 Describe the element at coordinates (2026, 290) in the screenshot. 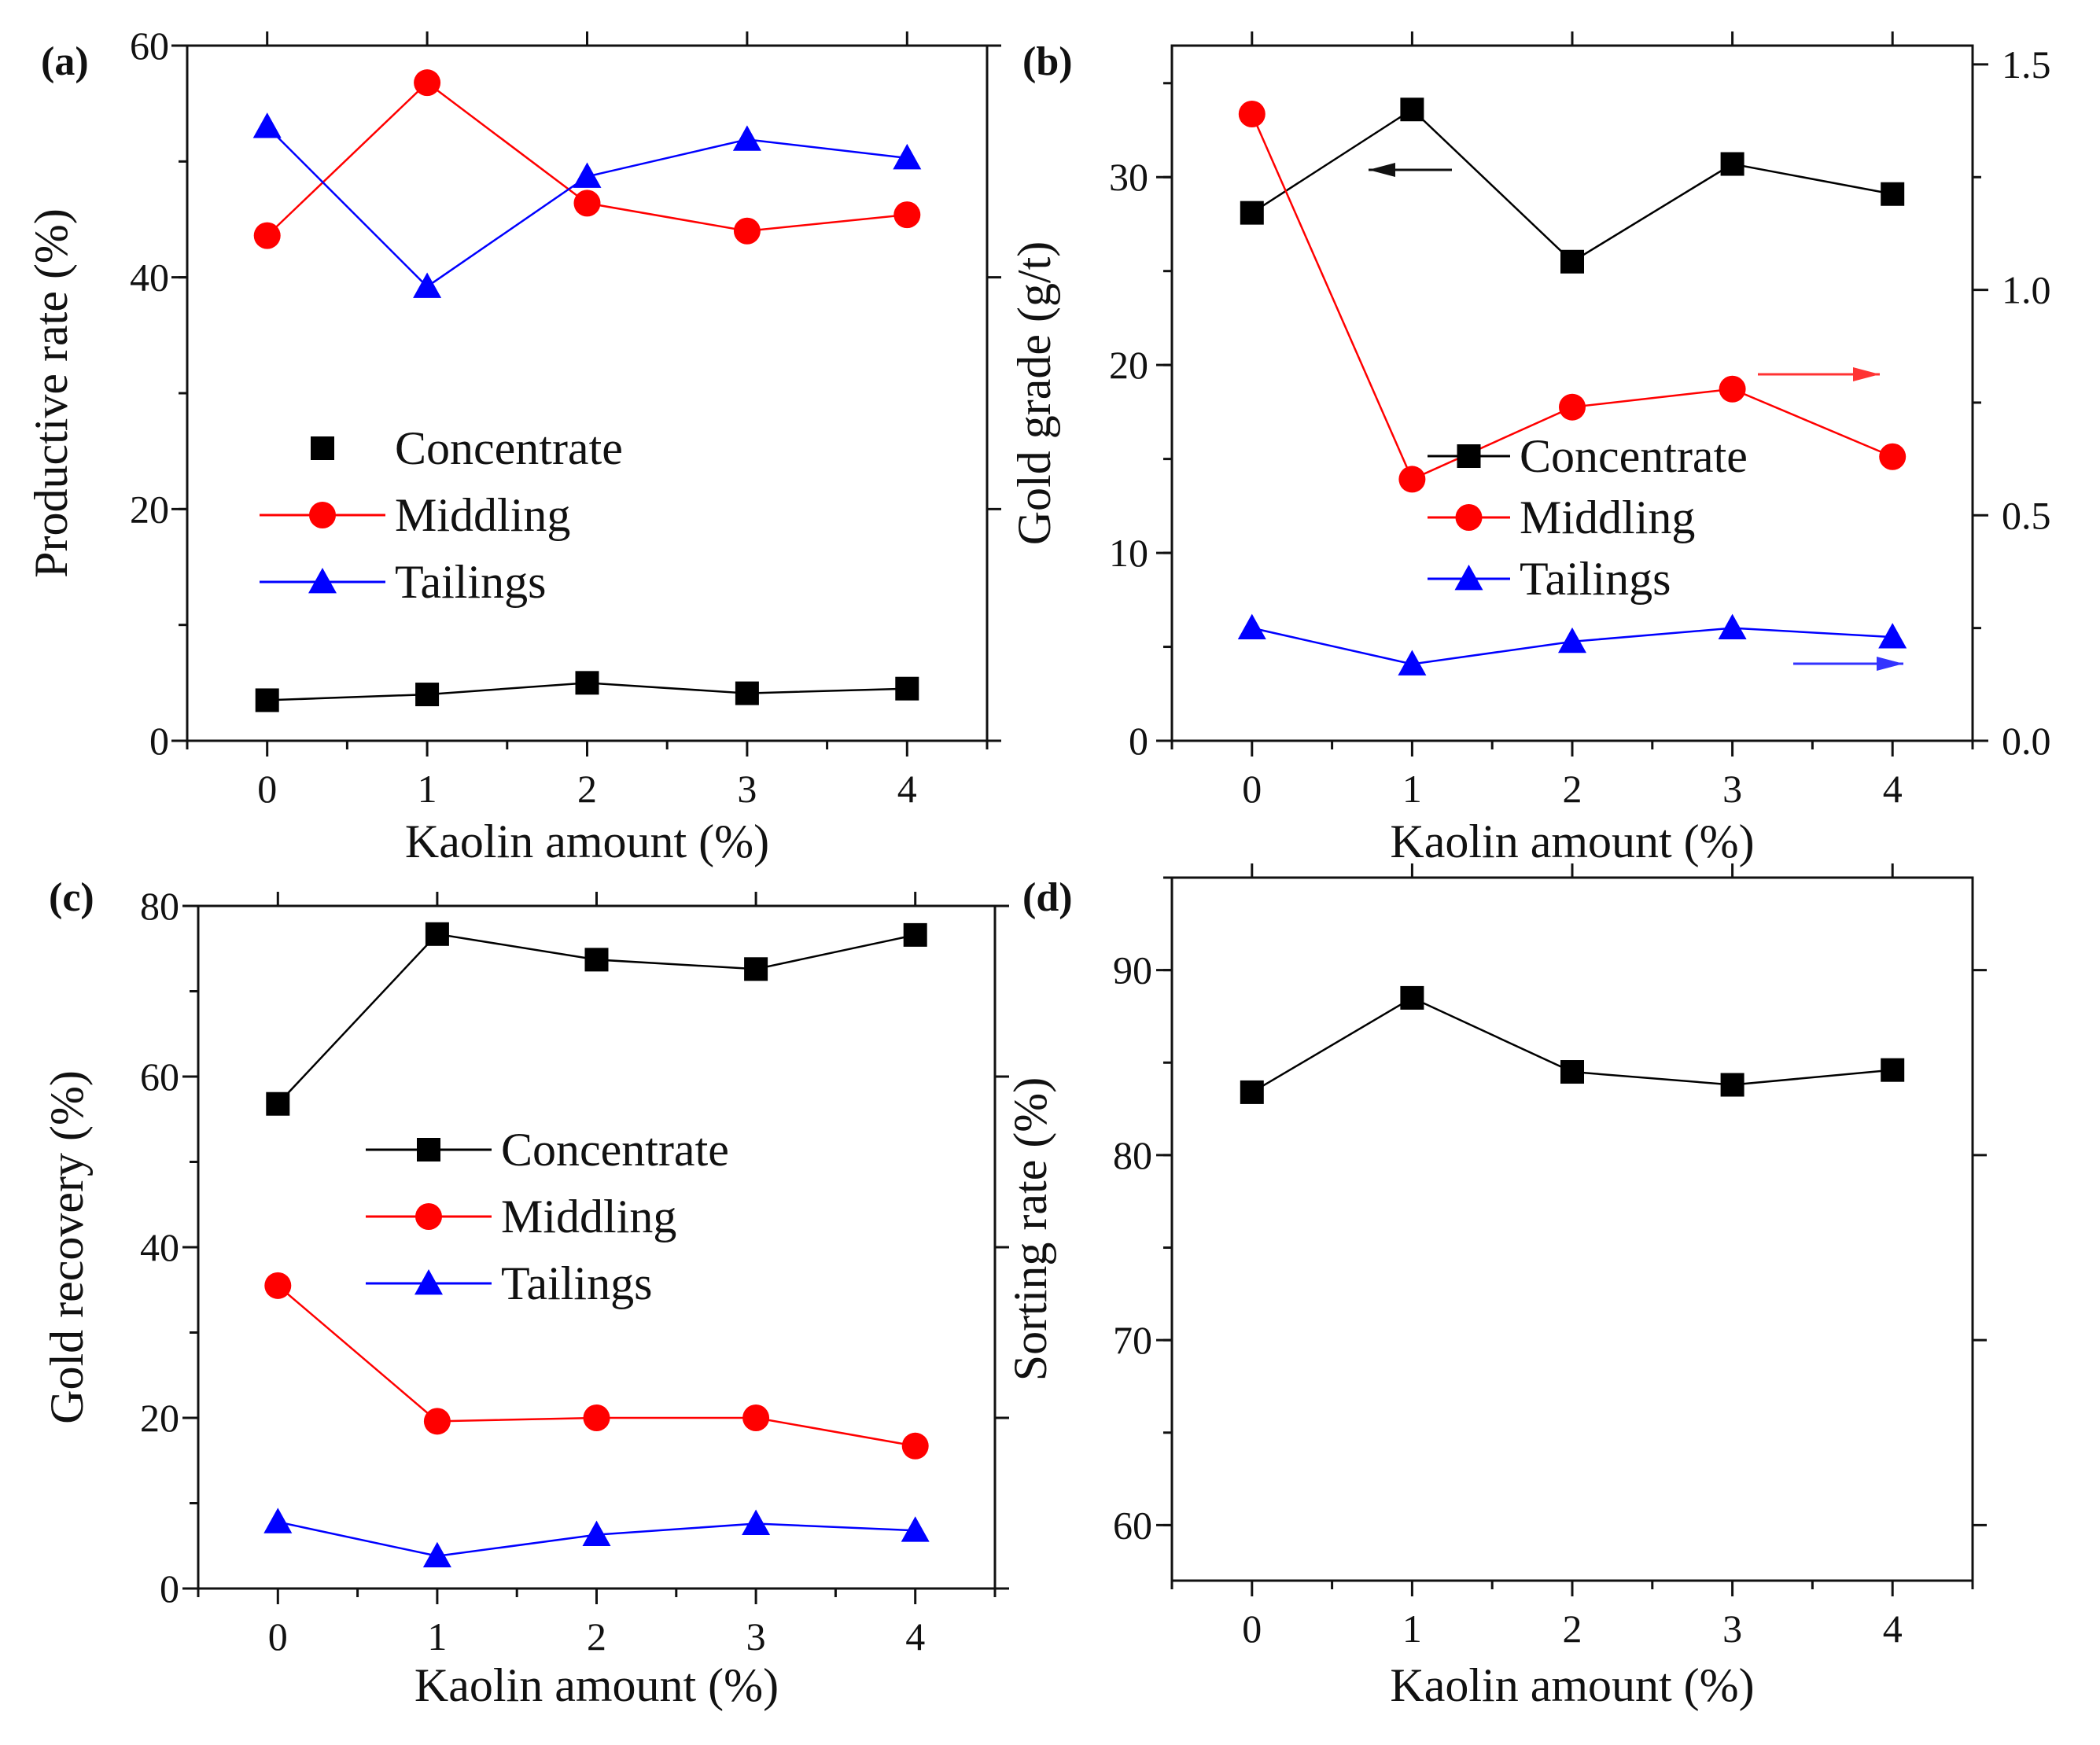

I see `y2-tick-label: 1.0` at that location.